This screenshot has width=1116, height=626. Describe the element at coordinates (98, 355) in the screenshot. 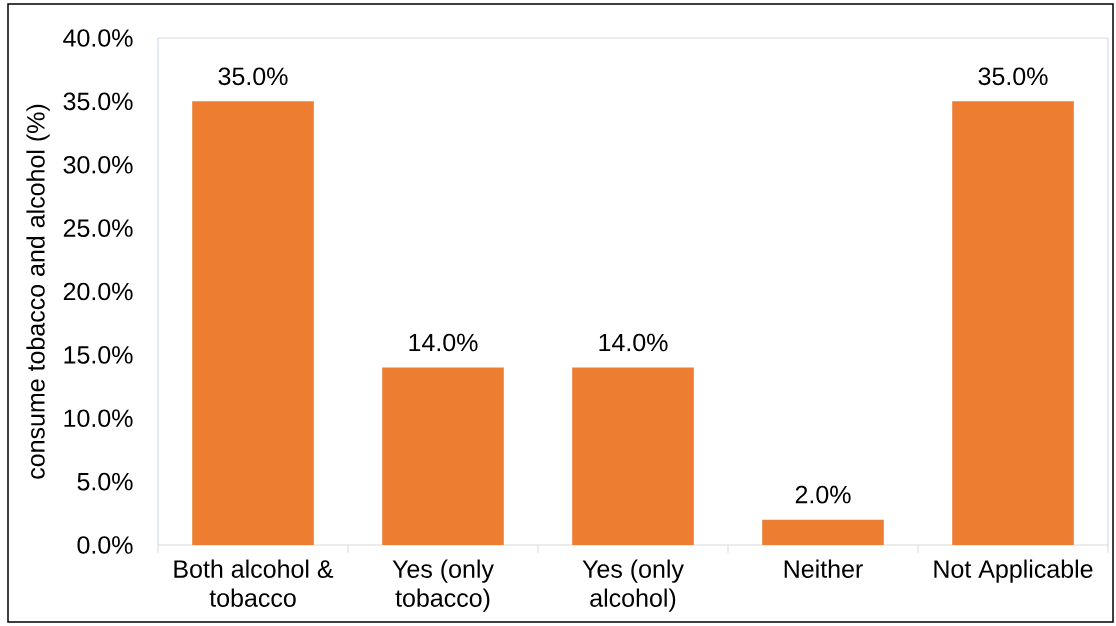

I see `y-tick-label: 15.0%` at that location.